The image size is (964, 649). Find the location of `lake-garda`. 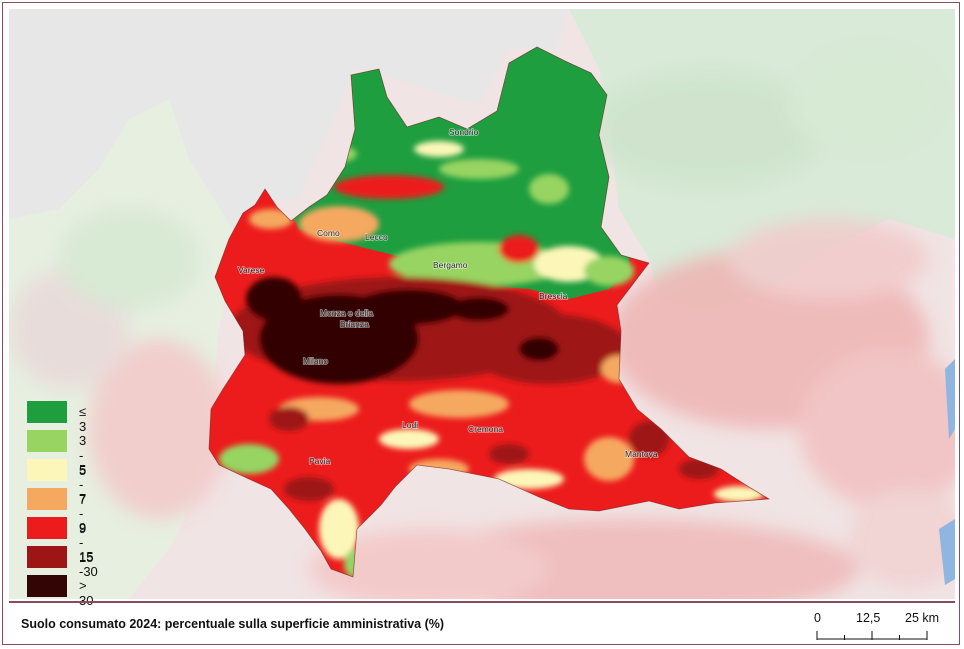

lake-garda is located at coordinates (950, 399).